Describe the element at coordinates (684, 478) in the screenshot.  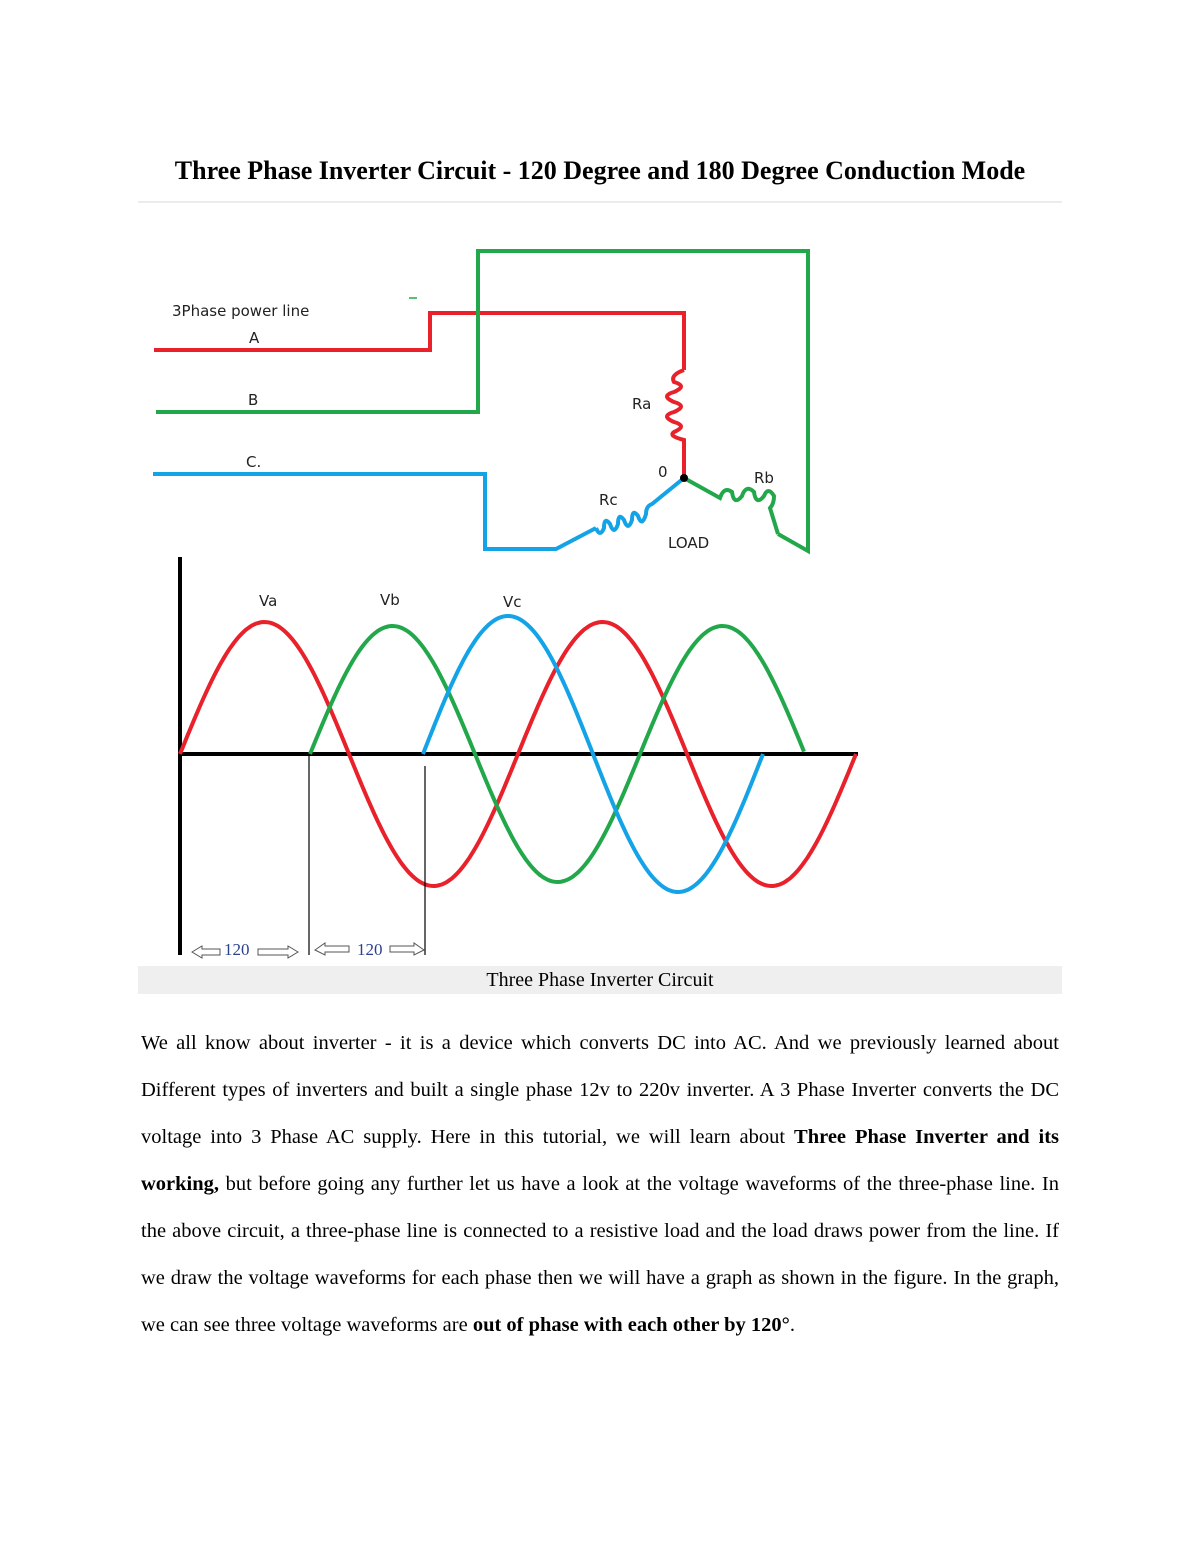
I see `neutral-node` at that location.